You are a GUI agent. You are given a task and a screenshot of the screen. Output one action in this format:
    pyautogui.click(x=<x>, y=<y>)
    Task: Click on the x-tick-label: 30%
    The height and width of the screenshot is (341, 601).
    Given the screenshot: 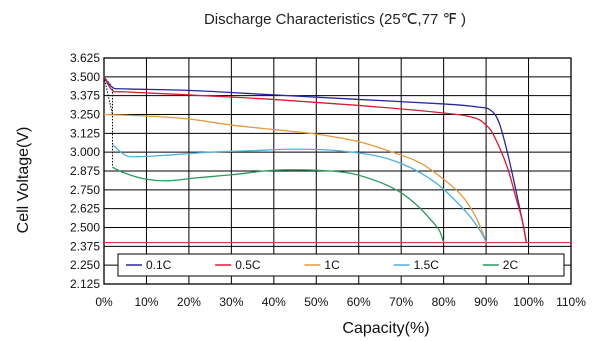 What is the action you would take?
    pyautogui.click(x=231, y=302)
    